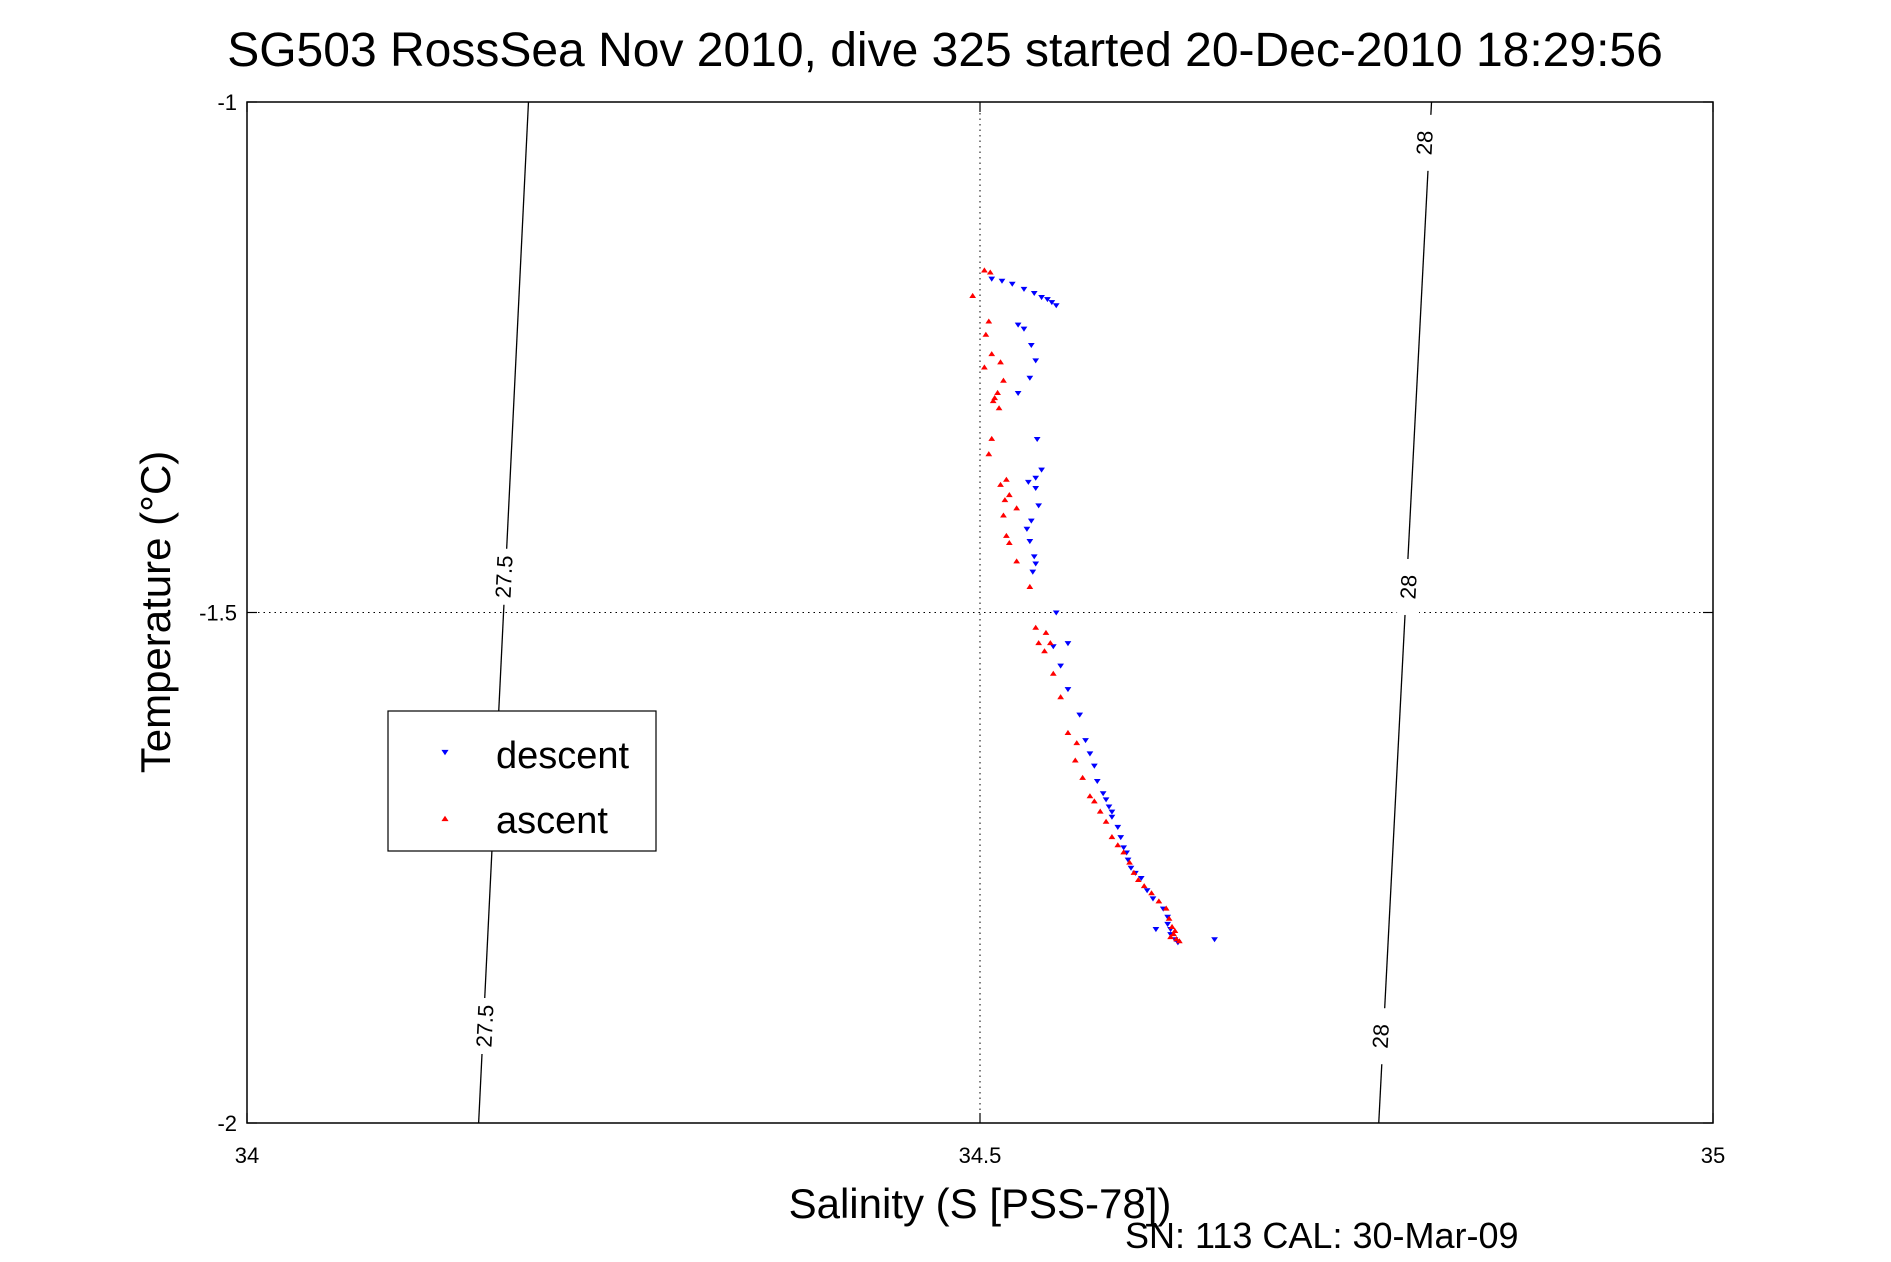 This screenshot has height=1262, width=1891. Describe the element at coordinates (1076, 605) in the screenshot. I see `ascent-series` at that location.